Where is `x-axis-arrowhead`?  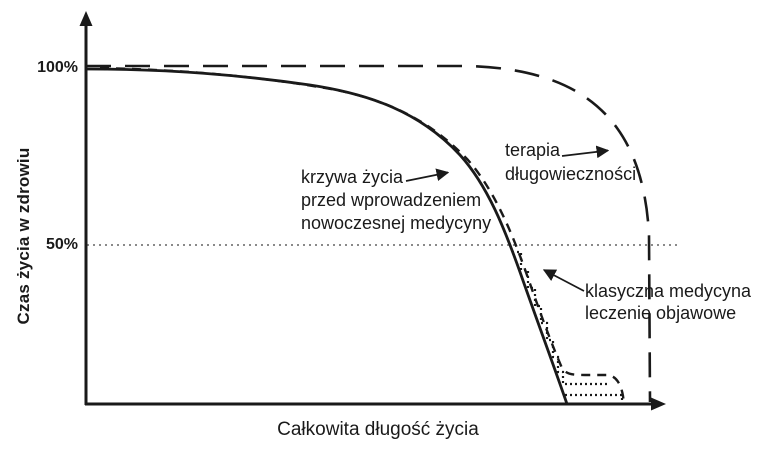 x-axis-arrowhead is located at coordinates (658, 404).